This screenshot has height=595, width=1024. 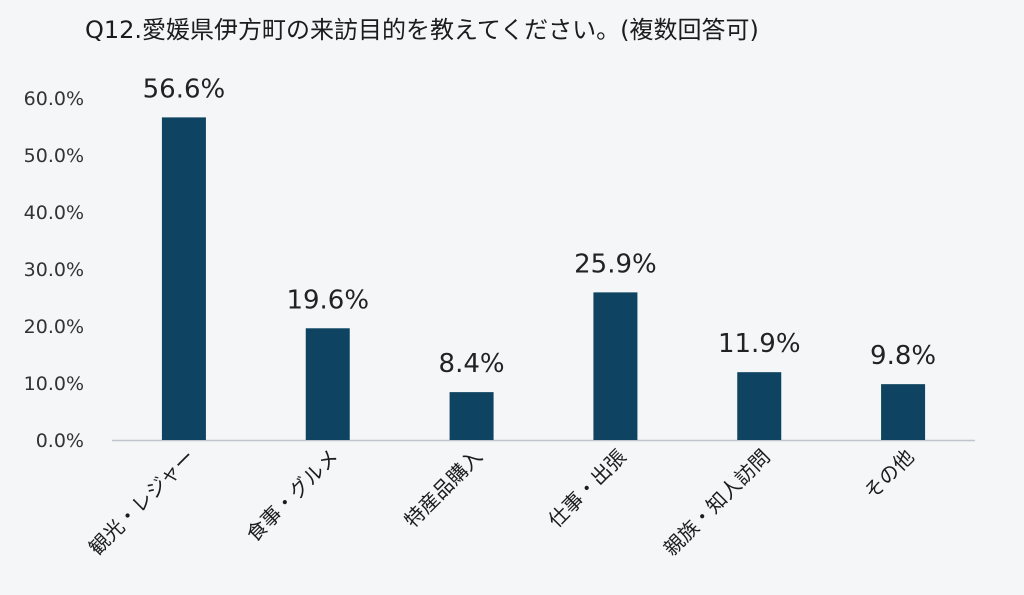 I want to click on y-tick-label: 20.0%, so click(x=54, y=327).